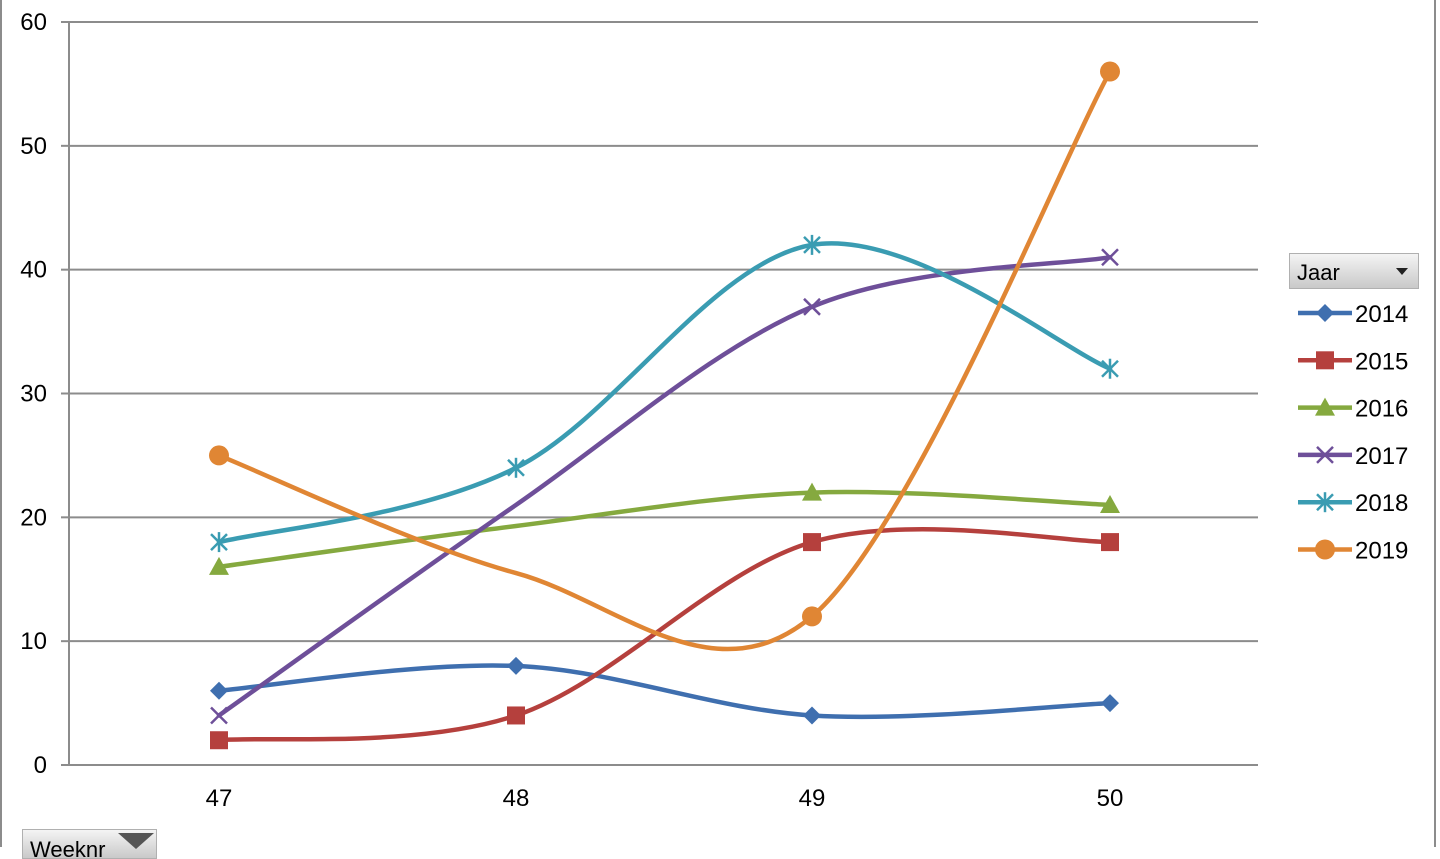 This screenshot has width=1440, height=859. Describe the element at coordinates (33, 641) in the screenshot. I see `y-tick-label: 10` at that location.